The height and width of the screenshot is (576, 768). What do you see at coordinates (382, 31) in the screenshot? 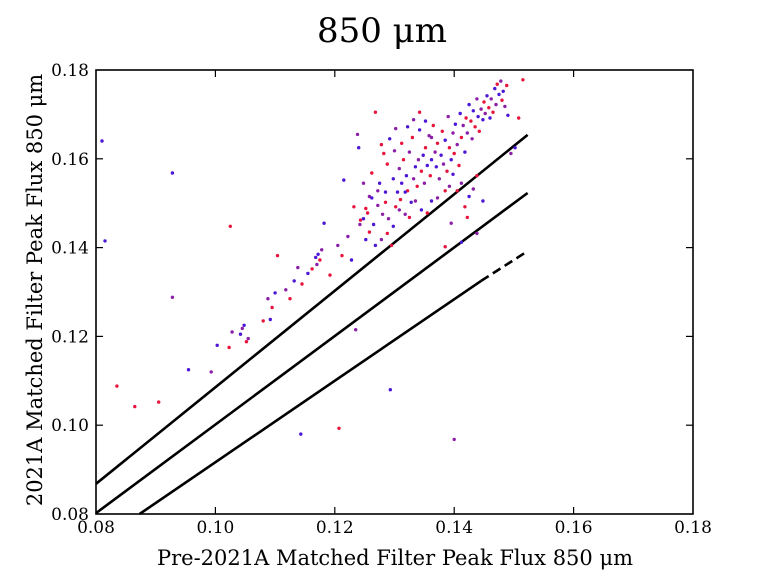
I see `chart-title: 850 μm` at bounding box center [382, 31].